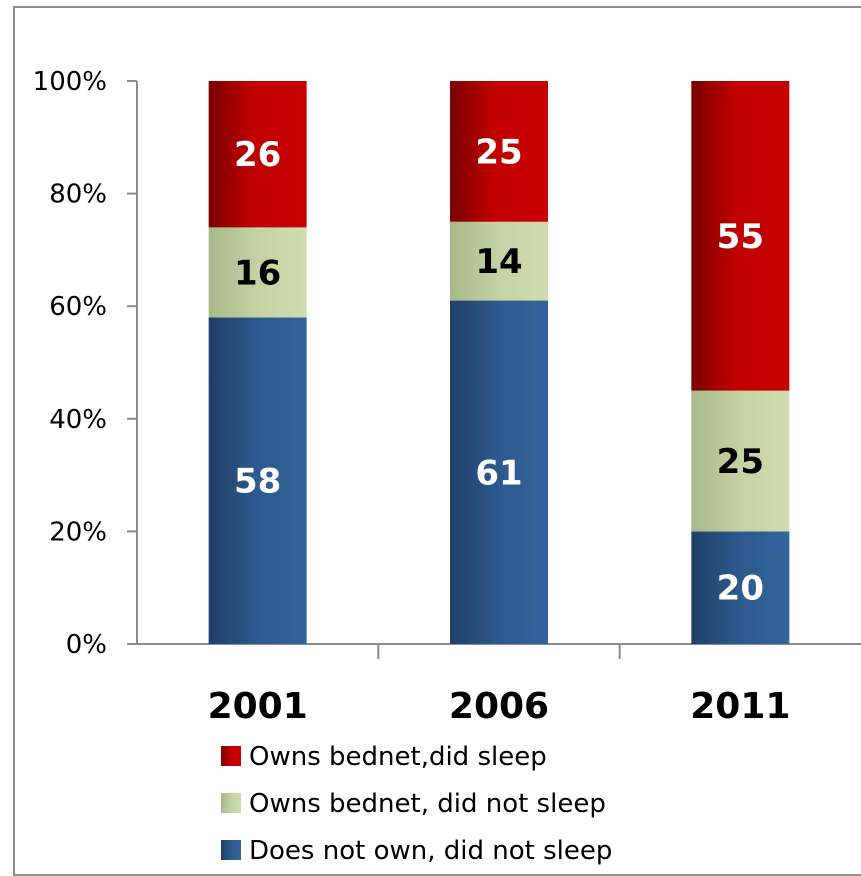  I want to click on data-label: 26, so click(257, 155).